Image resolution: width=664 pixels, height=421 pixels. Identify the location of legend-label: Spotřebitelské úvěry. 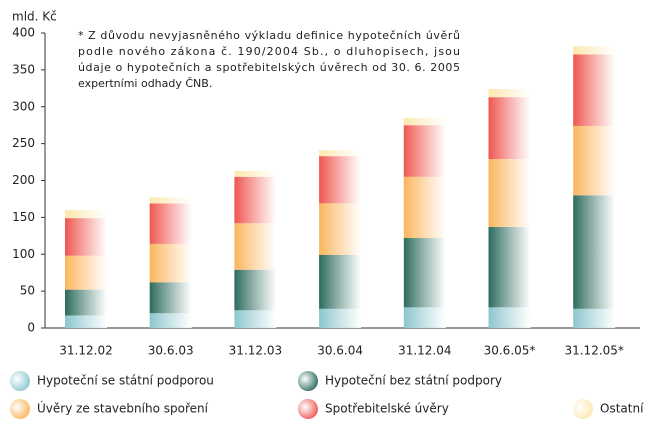
(387, 409).